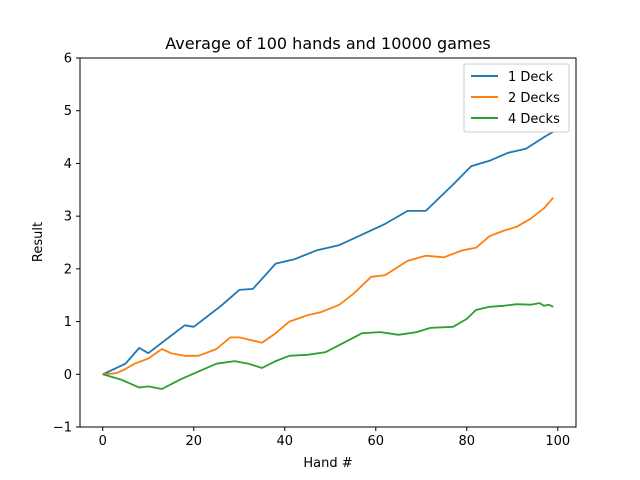 The height and width of the screenshot is (480, 640). Describe the element at coordinates (376, 441) in the screenshot. I see `x-tick-label: 60` at that location.